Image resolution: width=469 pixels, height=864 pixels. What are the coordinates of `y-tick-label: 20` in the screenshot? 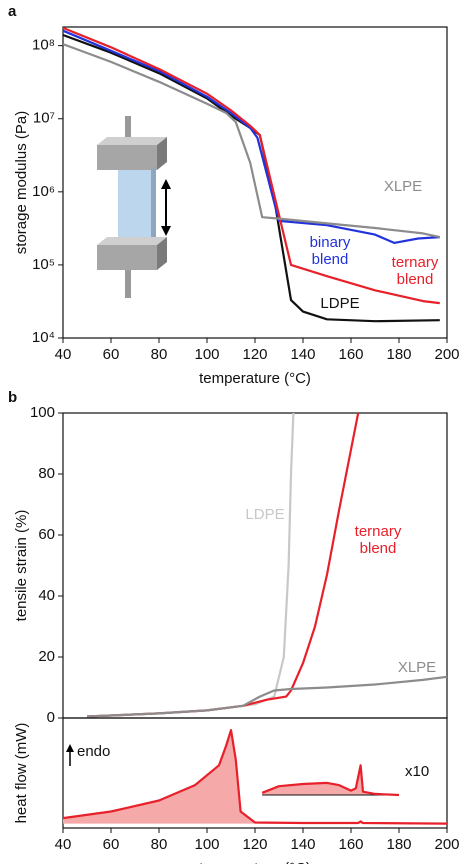 It's located at (46, 656).